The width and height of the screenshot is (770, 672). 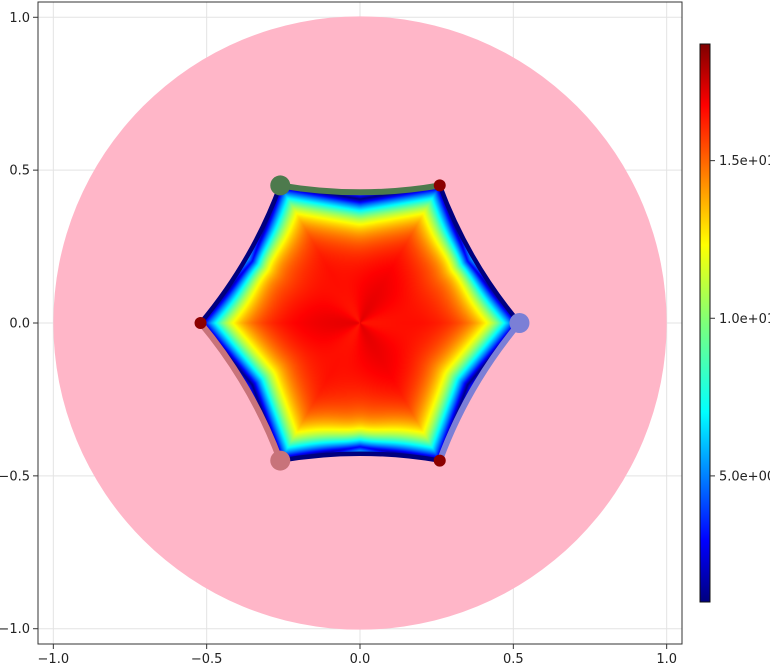 What do you see at coordinates (705, 323) in the screenshot?
I see `colorbar-gradient` at bounding box center [705, 323].